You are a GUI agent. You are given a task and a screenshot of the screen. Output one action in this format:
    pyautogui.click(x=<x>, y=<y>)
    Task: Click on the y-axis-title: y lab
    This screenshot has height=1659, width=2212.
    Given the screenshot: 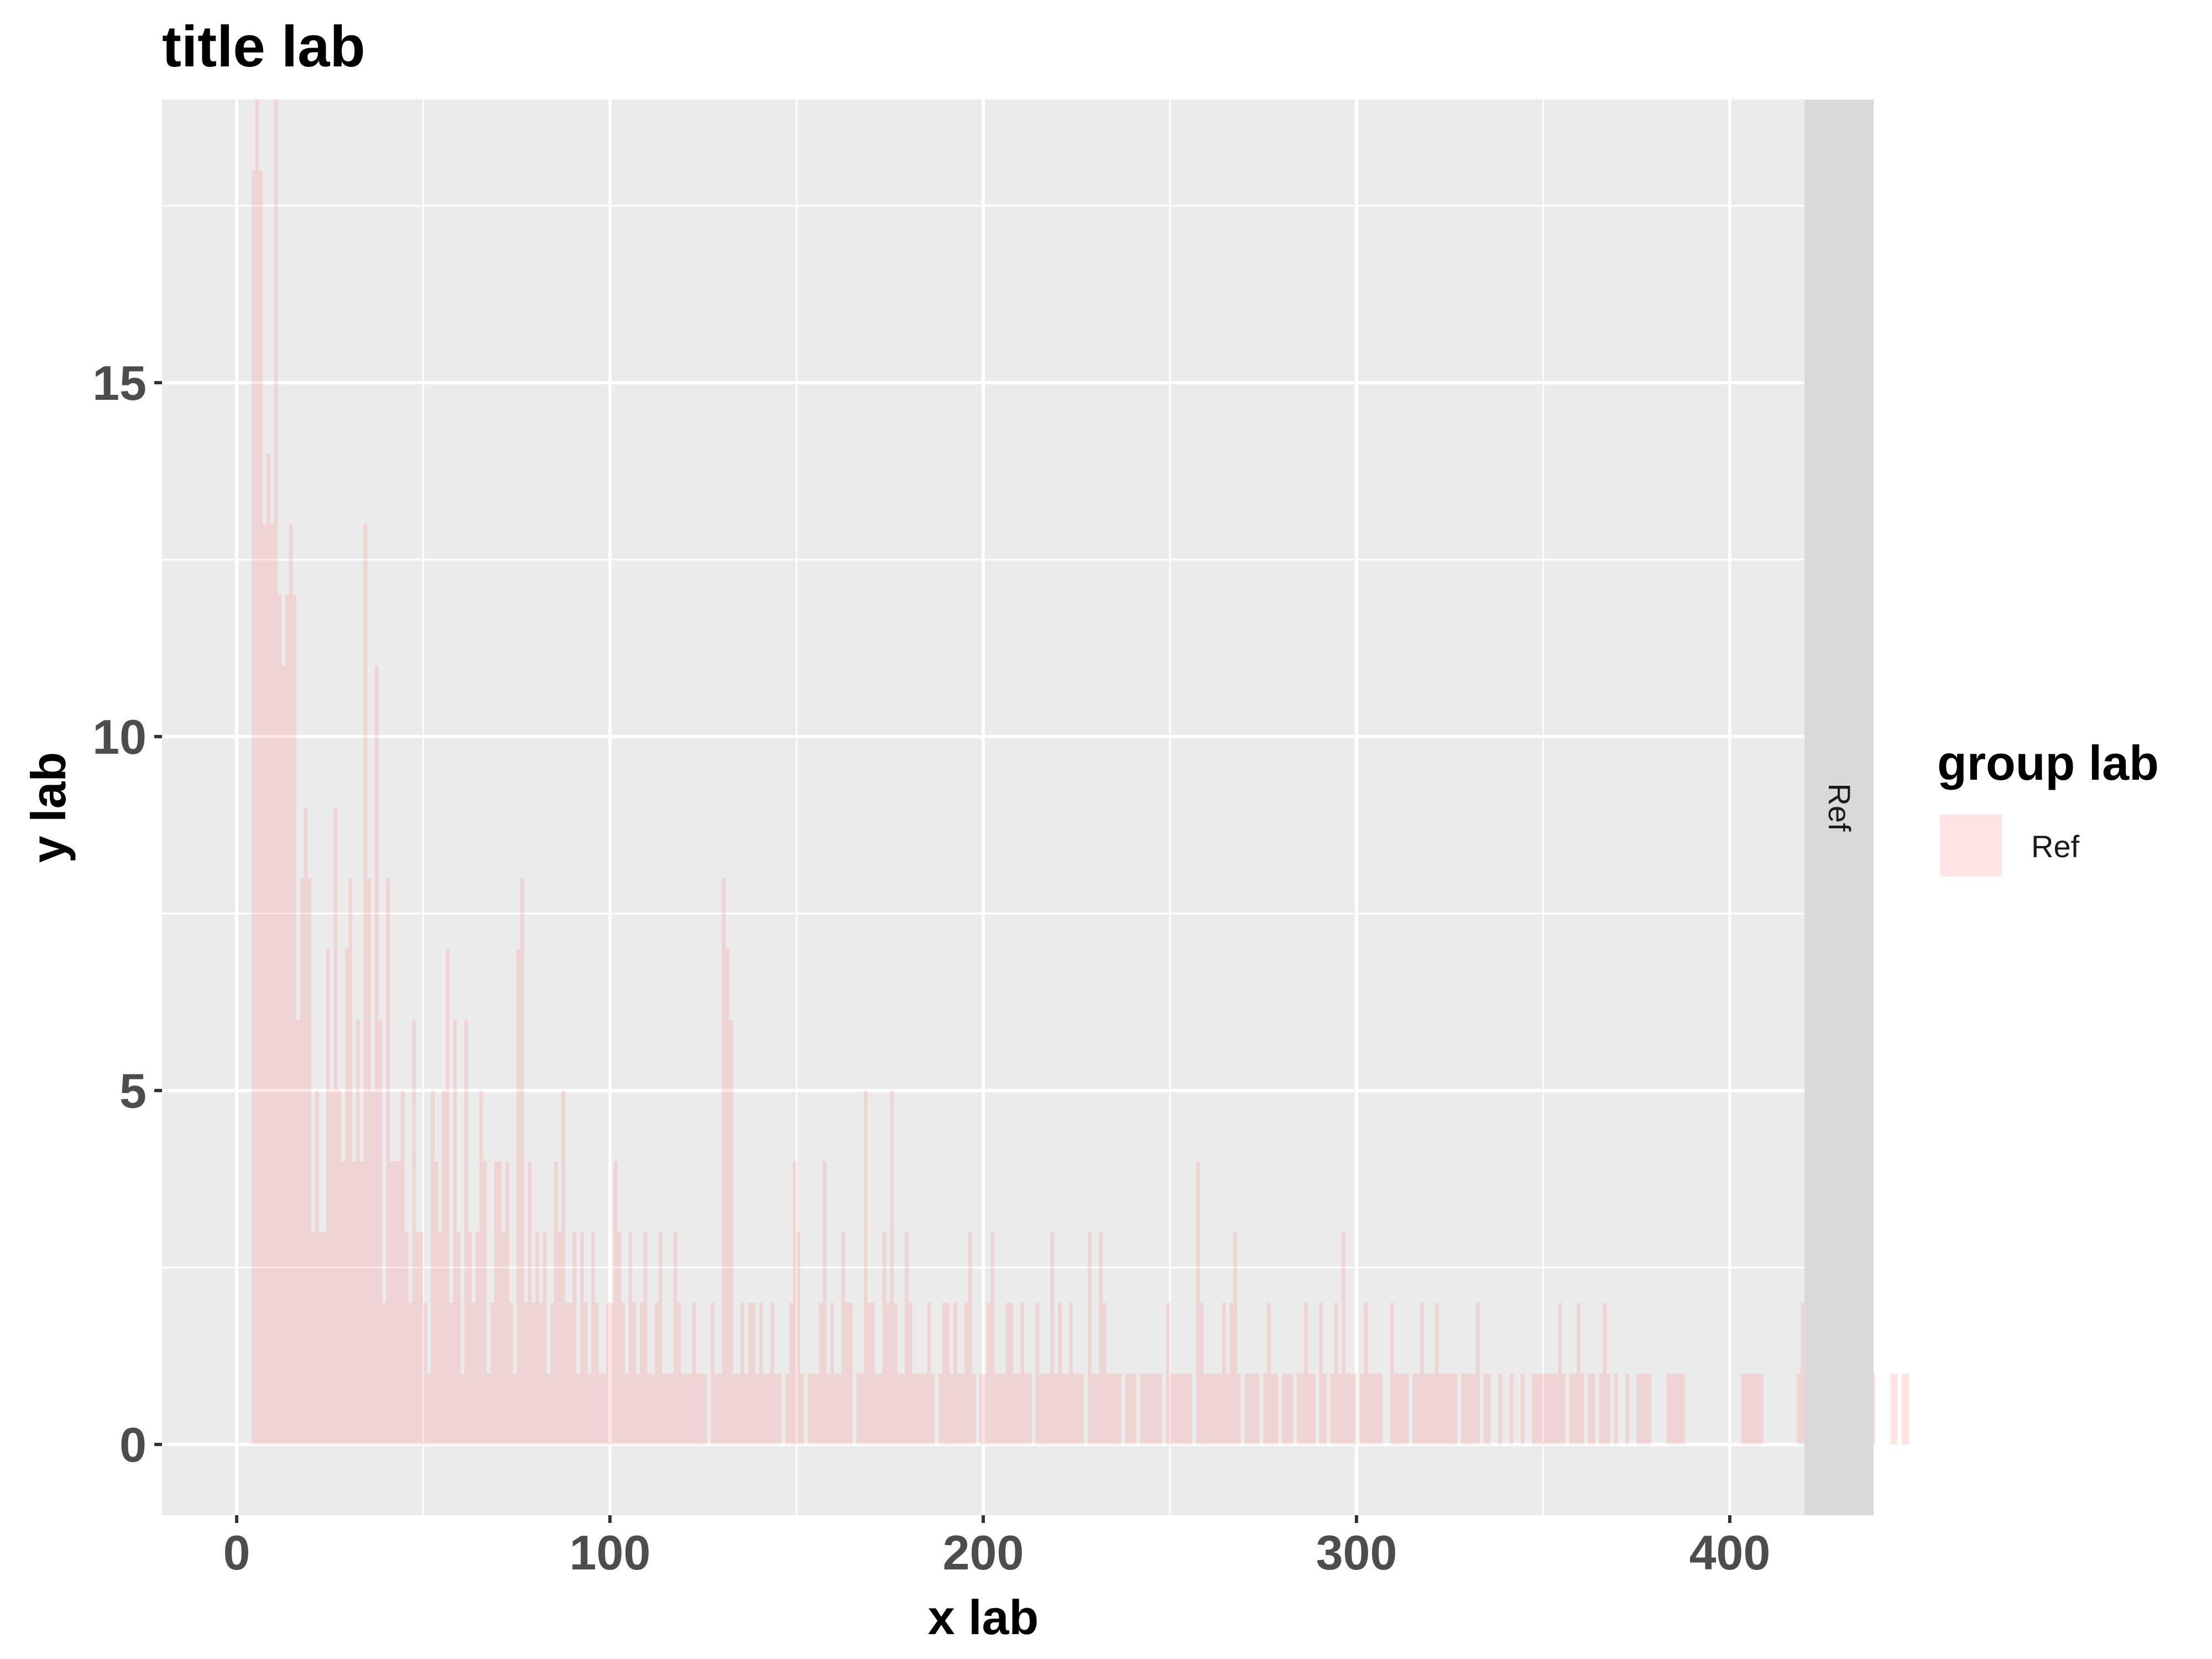 What is the action you would take?
    pyautogui.click(x=49, y=808)
    